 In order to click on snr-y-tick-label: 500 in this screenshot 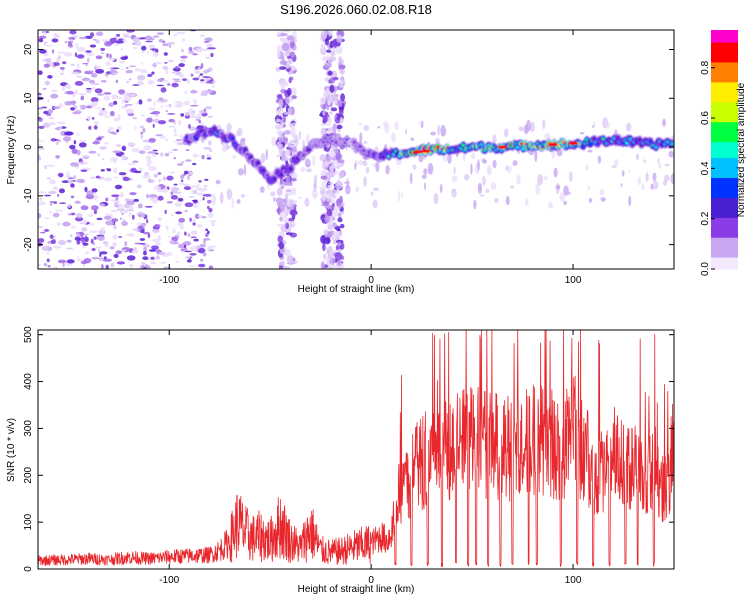, I will do `click(28, 334)`.